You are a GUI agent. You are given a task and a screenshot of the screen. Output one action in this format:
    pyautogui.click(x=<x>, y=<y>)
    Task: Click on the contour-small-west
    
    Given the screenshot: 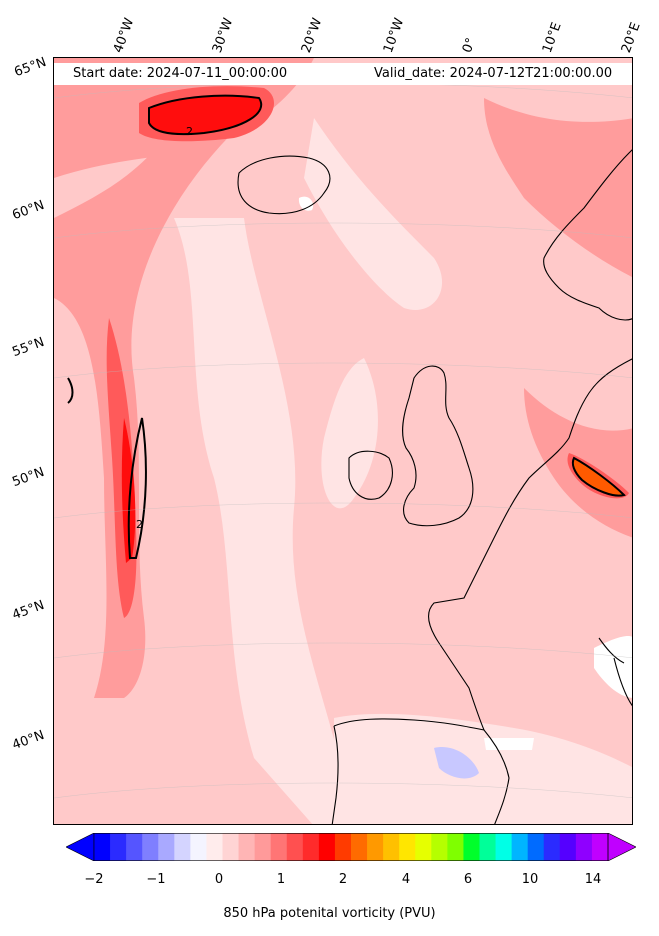 What is the action you would take?
    pyautogui.click(x=70, y=390)
    